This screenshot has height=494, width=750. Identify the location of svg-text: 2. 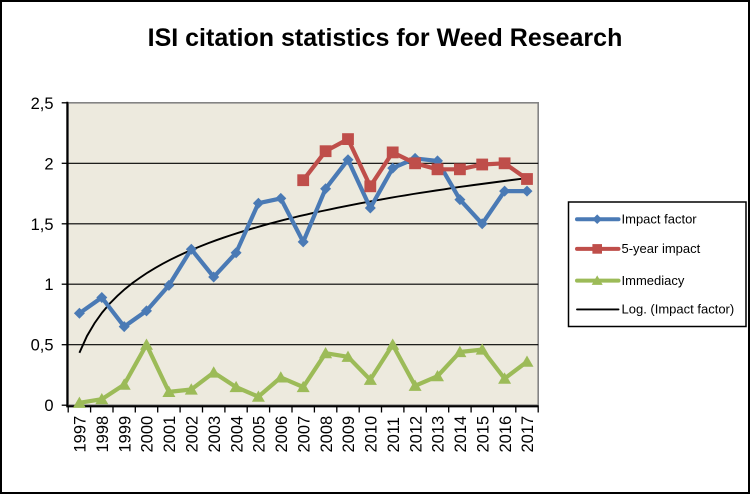
(48, 164).